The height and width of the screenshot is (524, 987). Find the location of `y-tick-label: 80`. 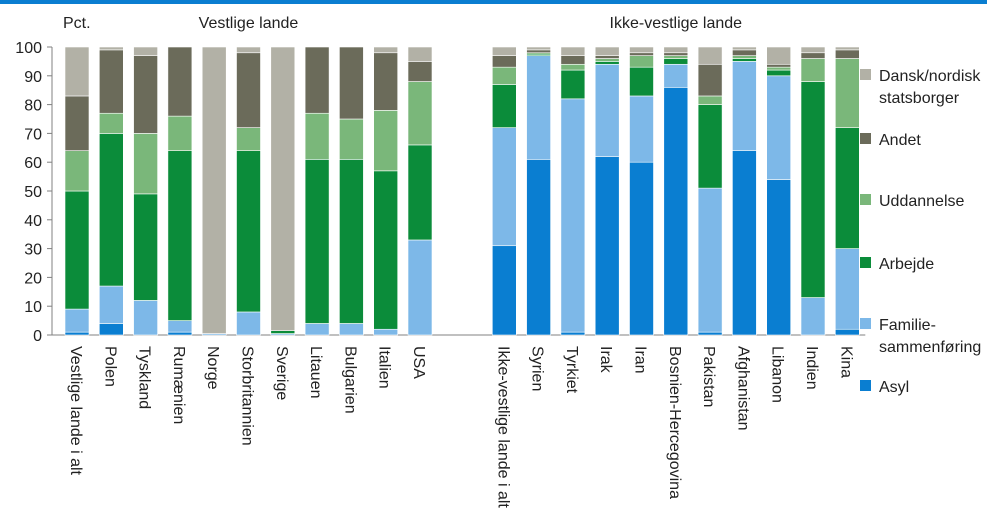

y-tick-label: 80 is located at coordinates (33, 106).